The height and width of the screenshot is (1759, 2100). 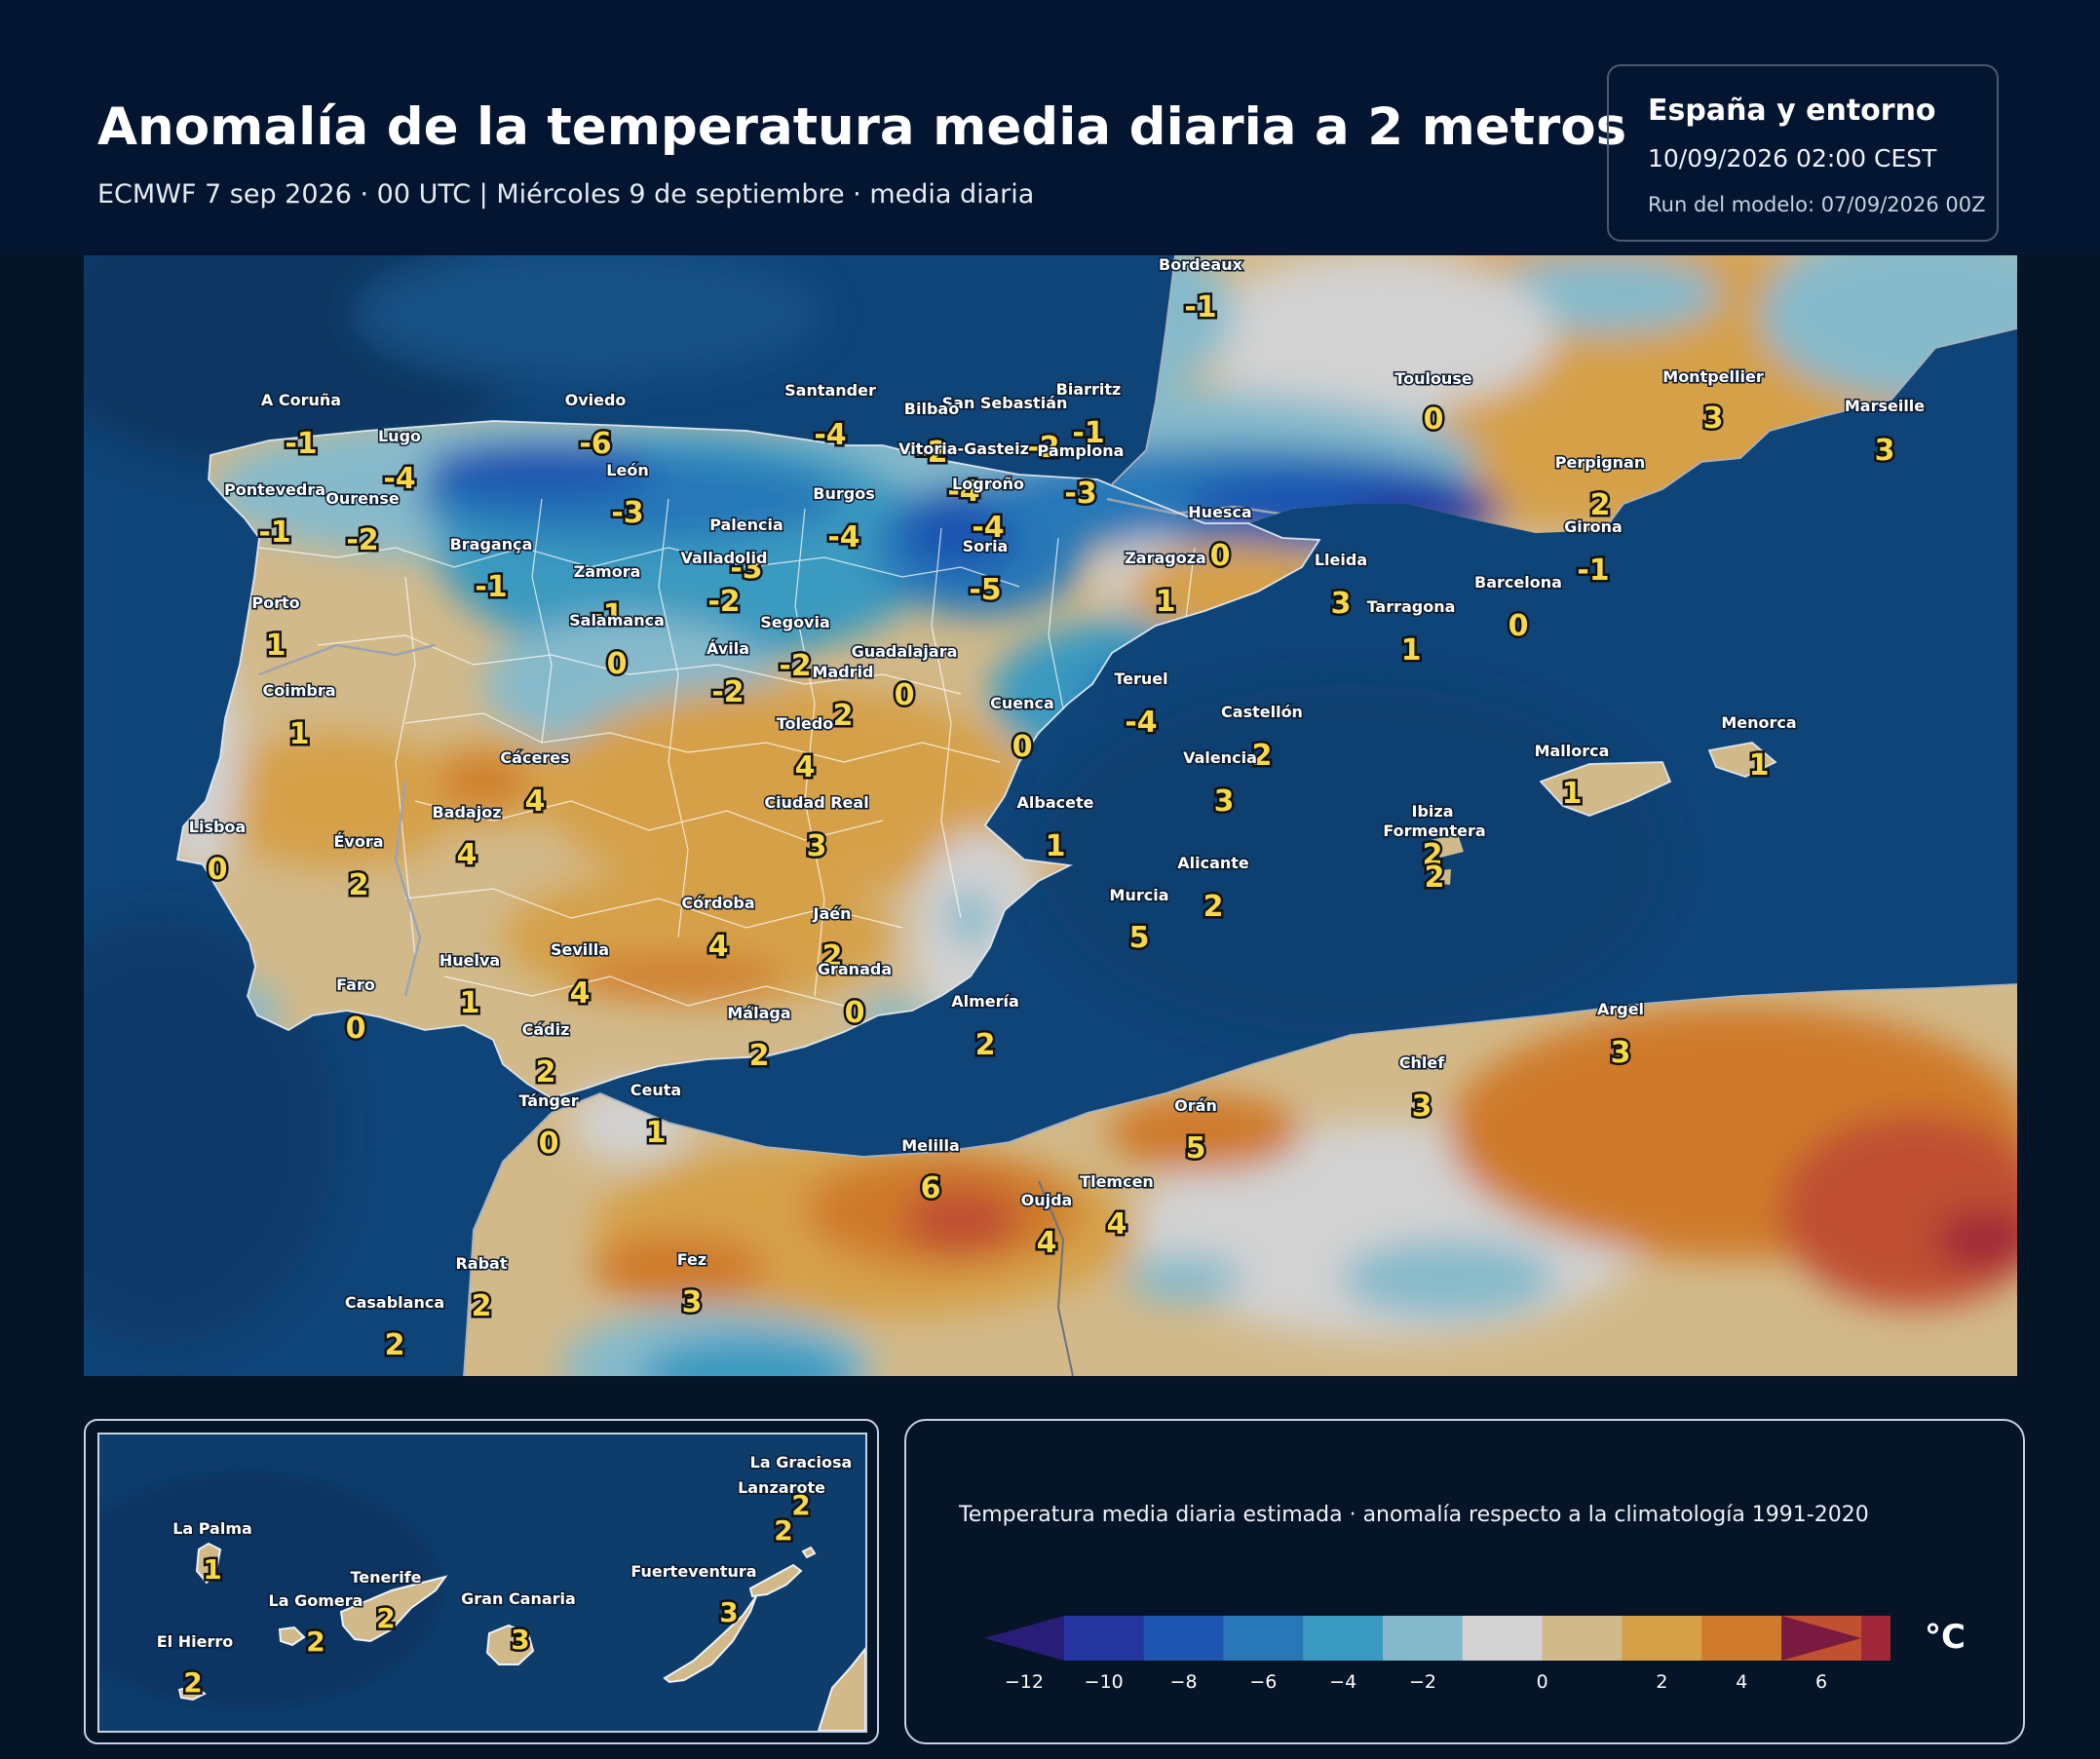 What do you see at coordinates (399, 436) in the screenshot?
I see `city-label: Lugo` at bounding box center [399, 436].